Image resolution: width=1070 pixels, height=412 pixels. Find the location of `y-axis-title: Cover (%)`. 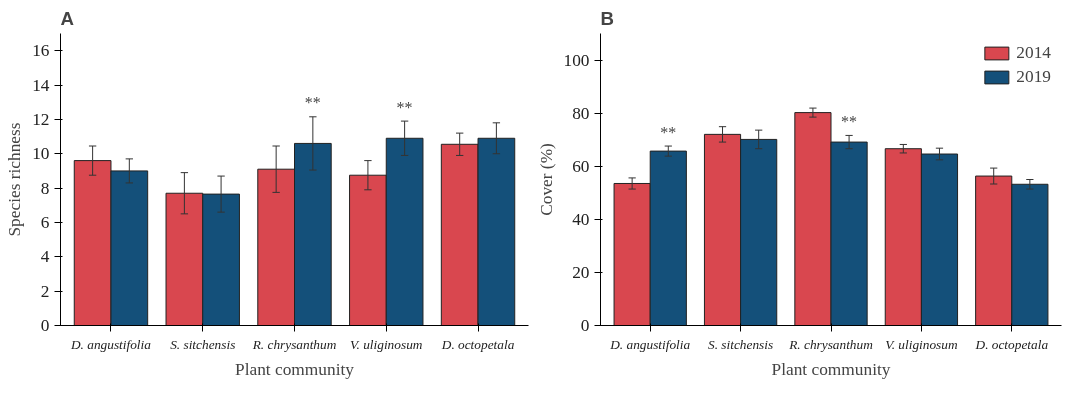

y-axis-title: Cover (%) is located at coordinates (546, 179).